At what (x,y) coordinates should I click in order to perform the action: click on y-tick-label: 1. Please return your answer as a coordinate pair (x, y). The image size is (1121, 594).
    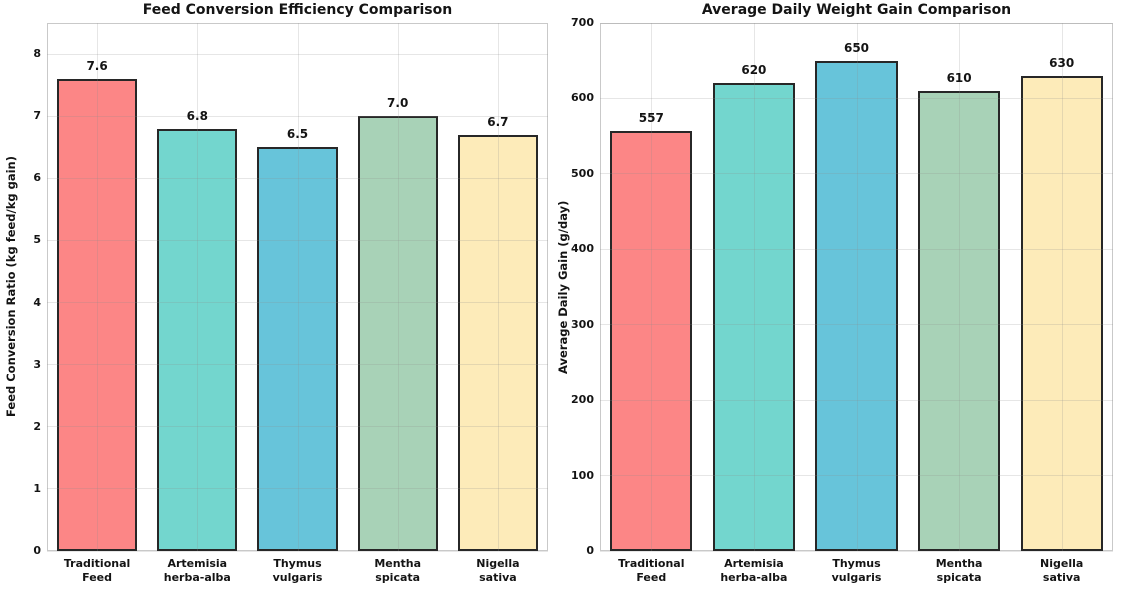
    Looking at the image, I should click on (37, 488).